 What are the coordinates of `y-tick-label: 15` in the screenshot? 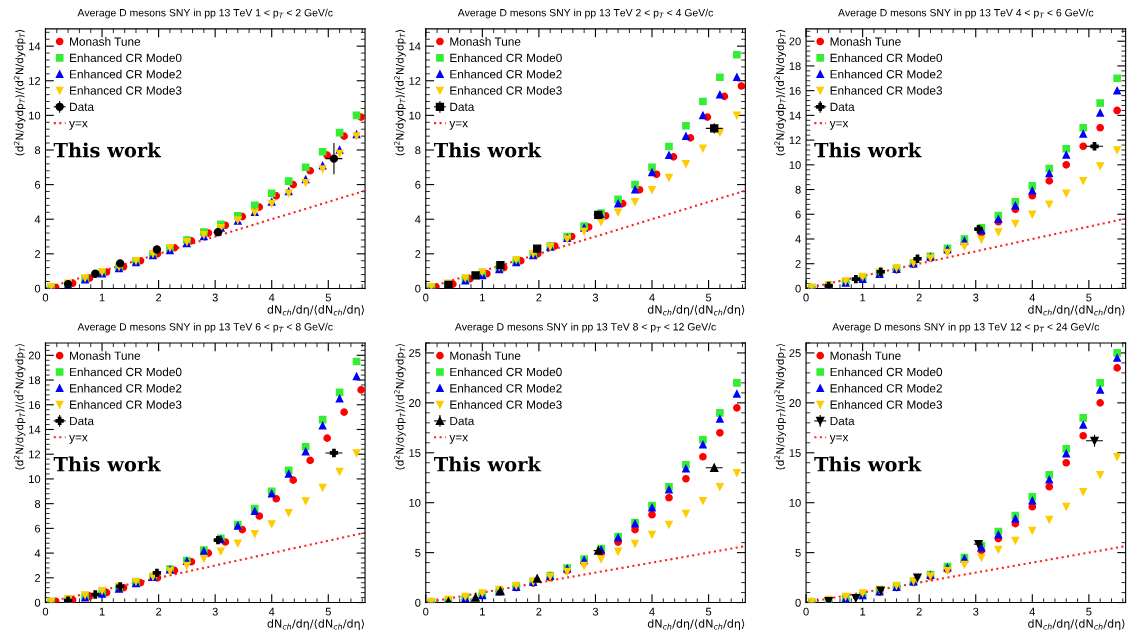 It's located at (795, 453).